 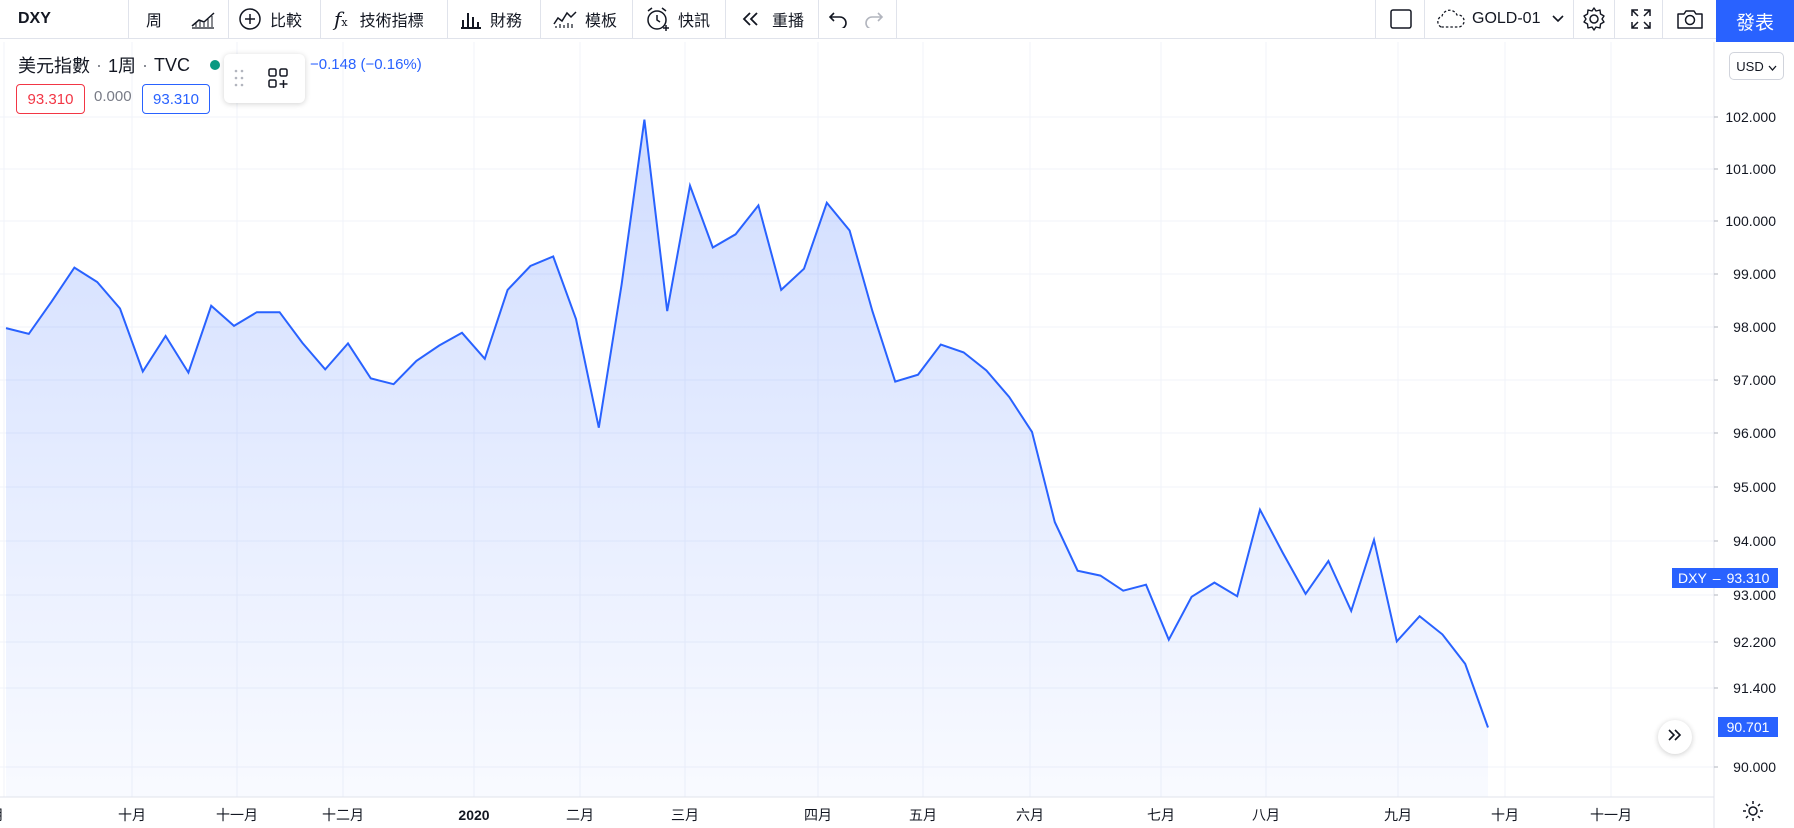 I want to click on x-tick-label: 四月, so click(x=818, y=815).